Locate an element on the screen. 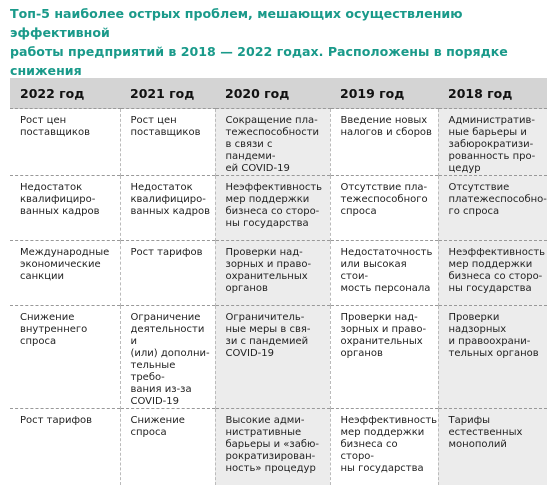  column-header: 2021 год is located at coordinates (167, 93).